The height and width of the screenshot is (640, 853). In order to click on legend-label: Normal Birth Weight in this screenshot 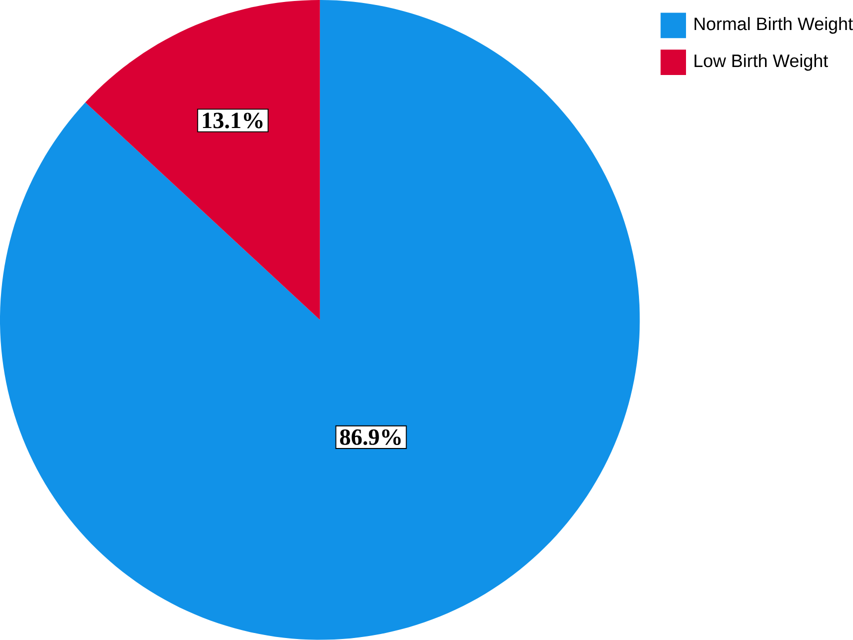, I will do `click(773, 25)`.